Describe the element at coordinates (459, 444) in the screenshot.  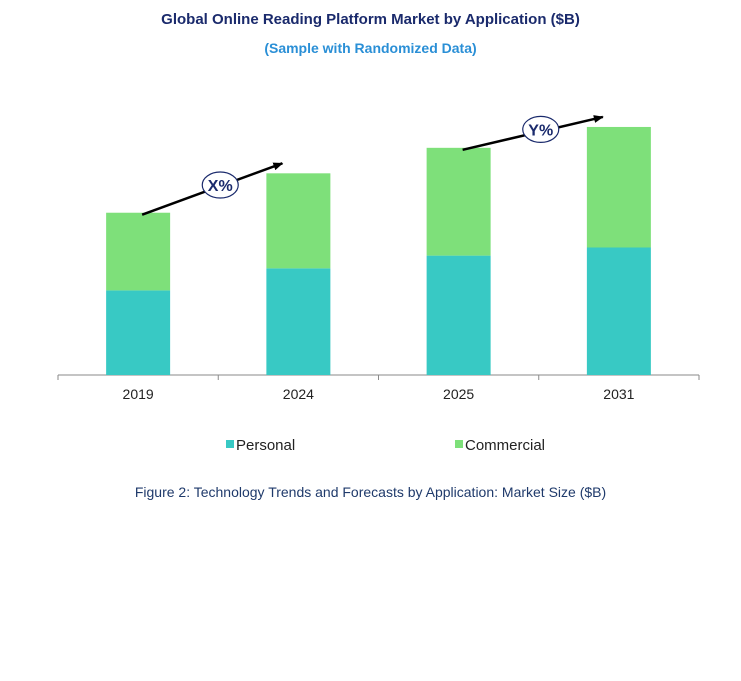
I see `legend-swatch-commercial` at that location.